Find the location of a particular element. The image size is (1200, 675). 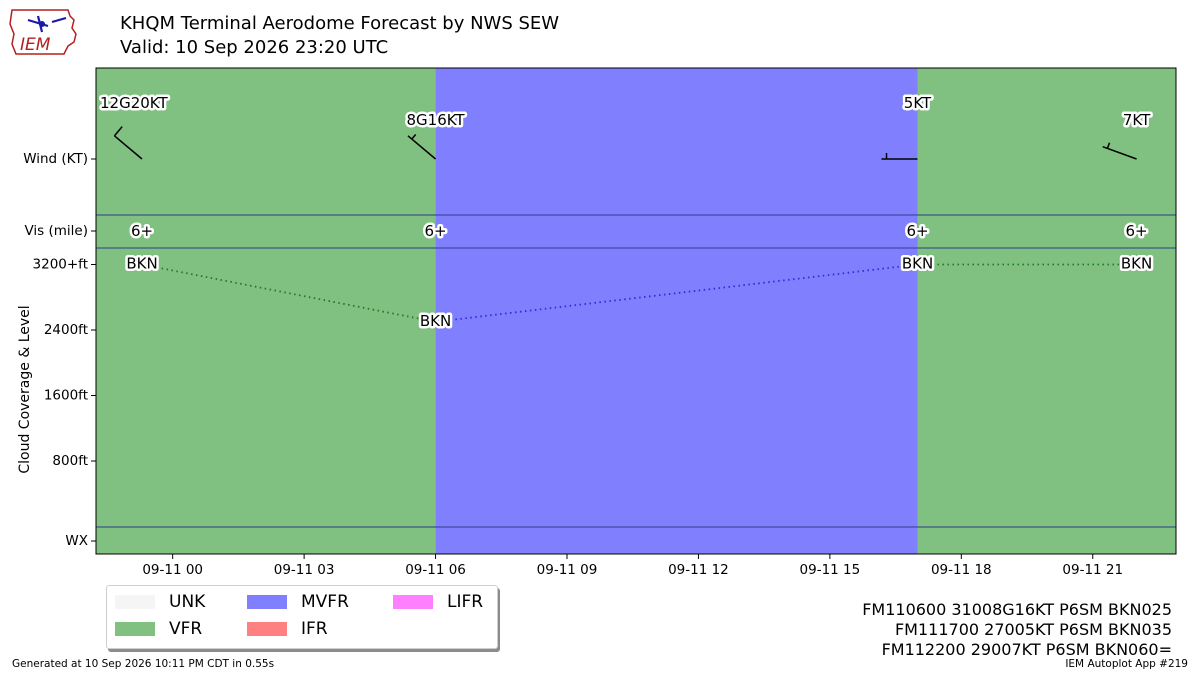

app-footer: IEM Autoplot App #219 is located at coordinates (1126, 664).